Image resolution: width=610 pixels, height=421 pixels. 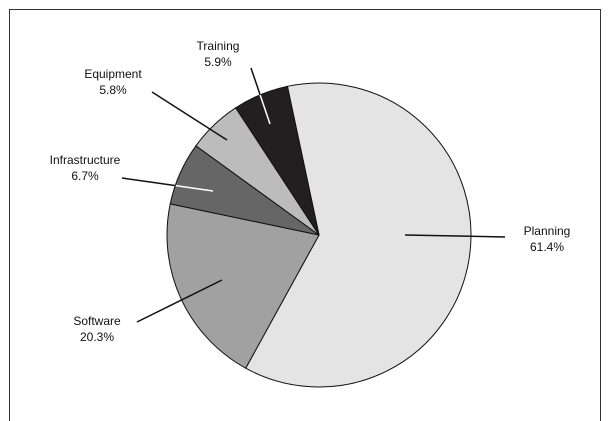 I want to click on slice-label: Infrastructure, so click(x=85, y=160).